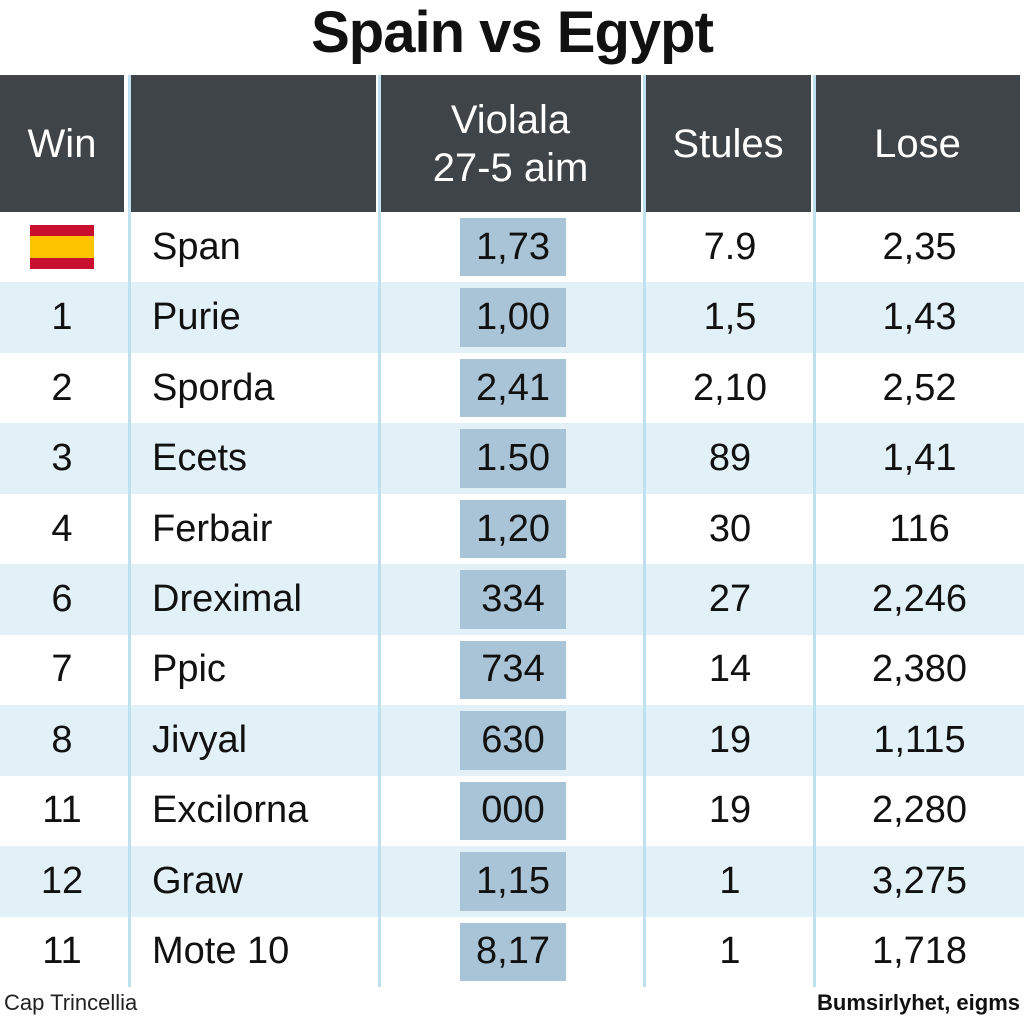 The height and width of the screenshot is (1024, 1024). I want to click on value: 8,17, so click(513, 951).